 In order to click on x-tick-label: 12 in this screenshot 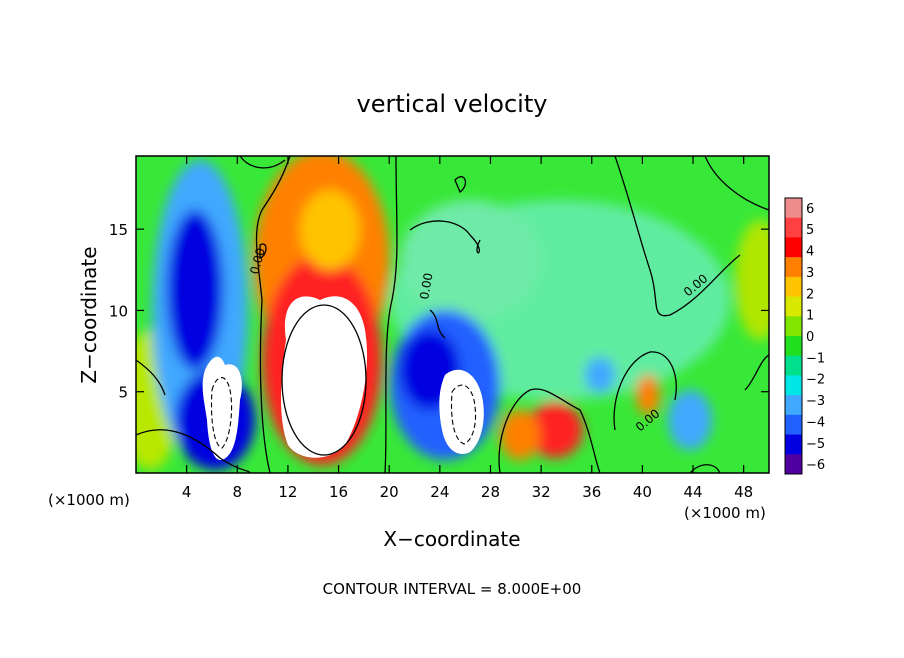, I will do `click(287, 492)`.